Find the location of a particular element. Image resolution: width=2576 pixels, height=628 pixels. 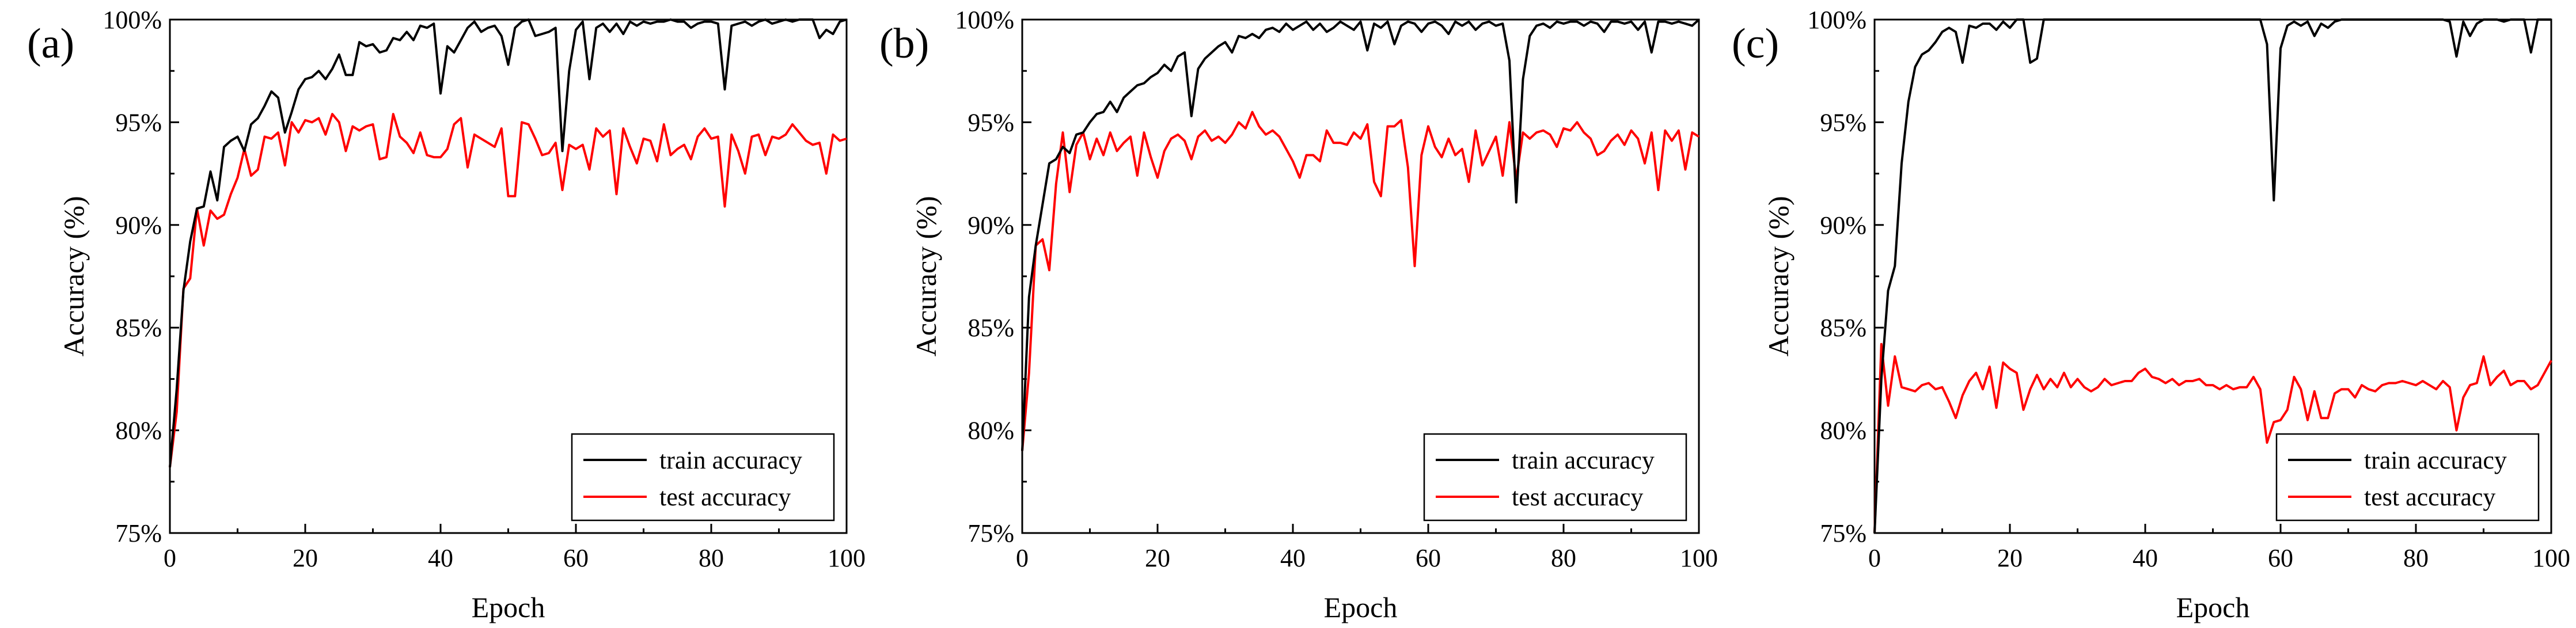

panel-label: (b) is located at coordinates (904, 43).